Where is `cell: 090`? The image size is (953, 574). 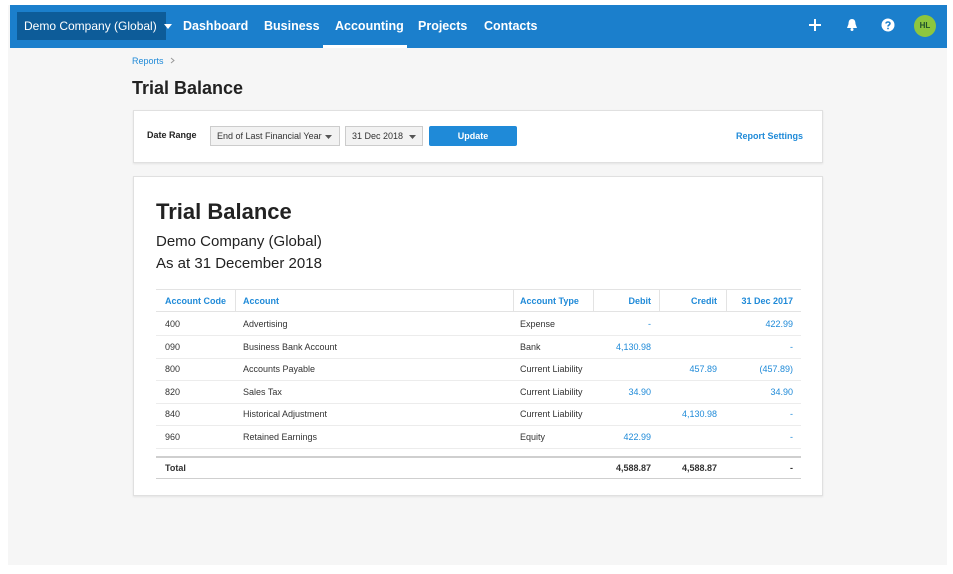 cell: 090 is located at coordinates (173, 346).